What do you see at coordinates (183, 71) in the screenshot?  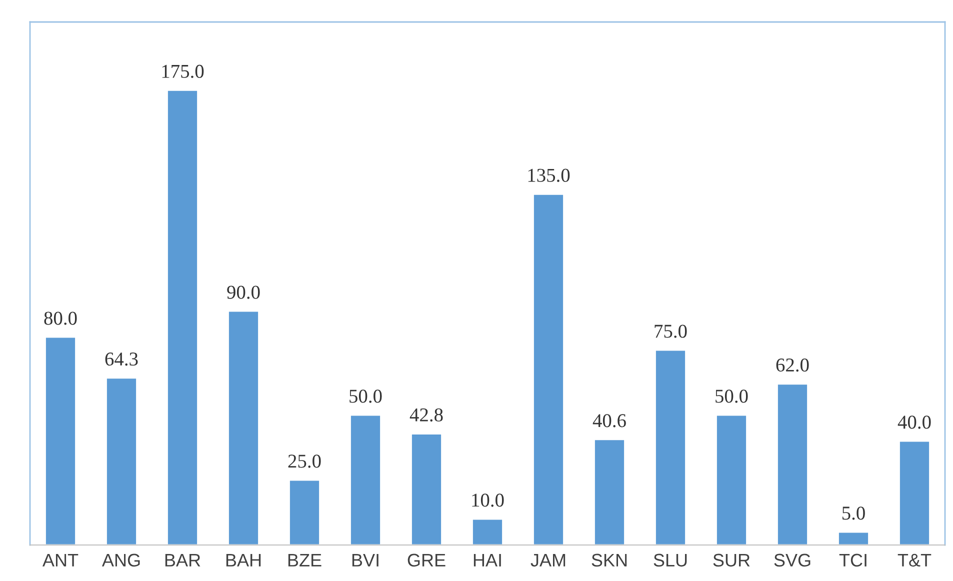 I see `data-label: 175.0` at bounding box center [183, 71].